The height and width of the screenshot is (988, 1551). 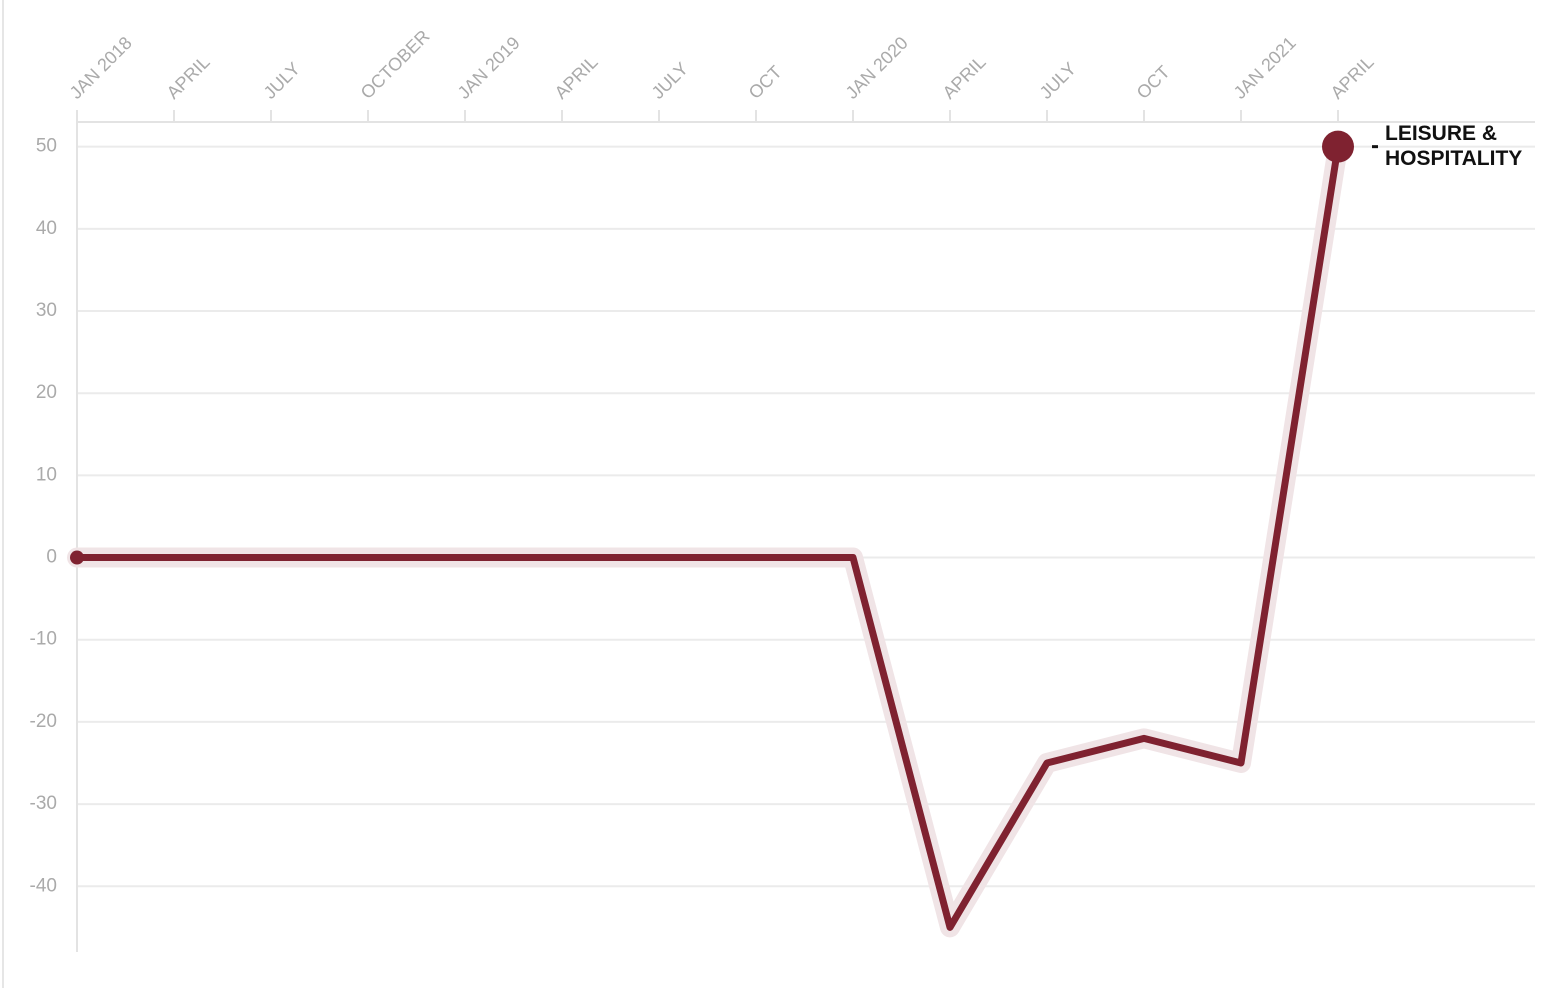 I want to click on x-tick-label: JAN 2021, so click(x=1265, y=68).